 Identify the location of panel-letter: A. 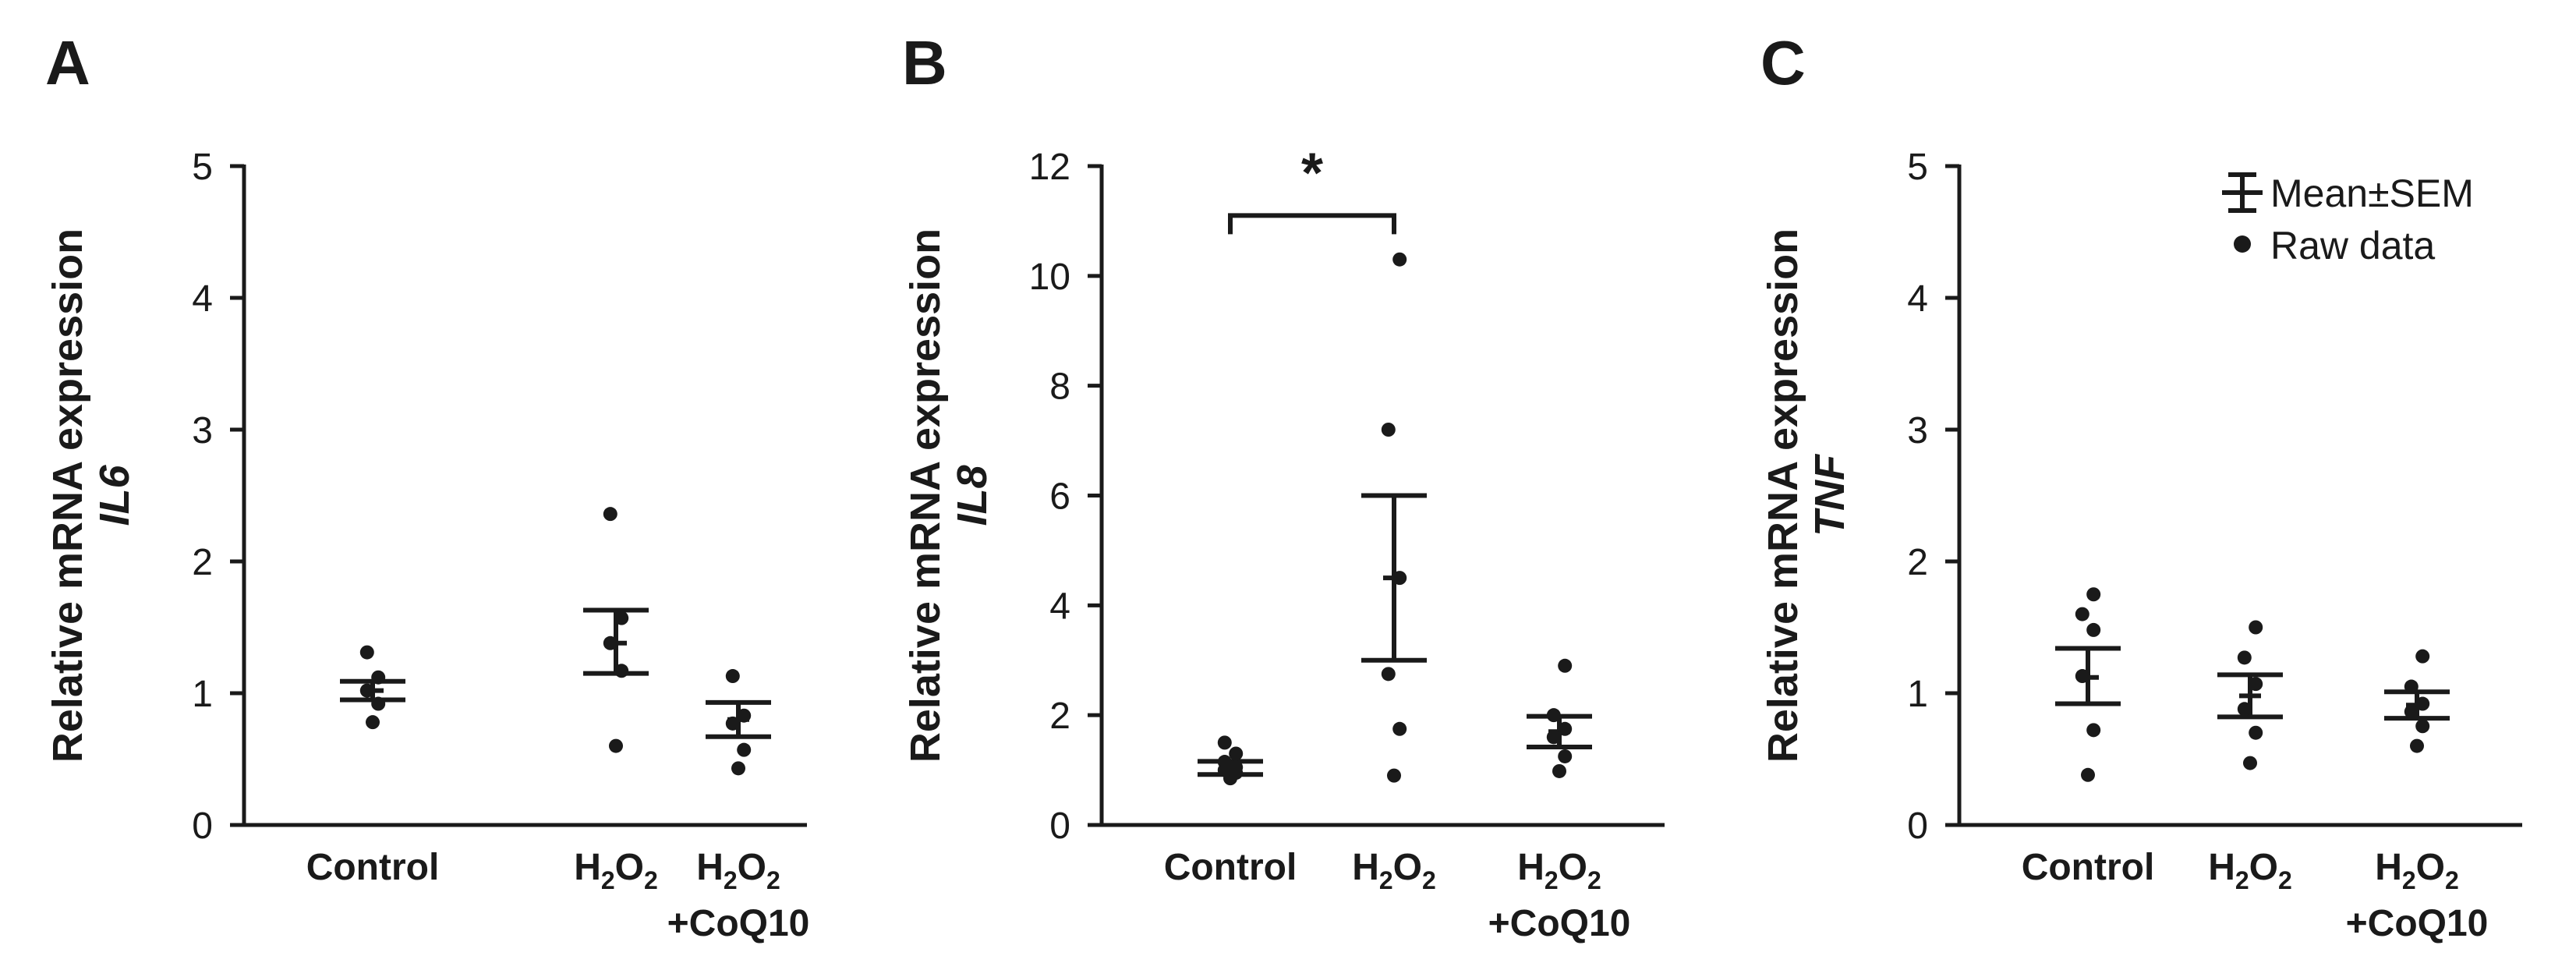
(67, 62).